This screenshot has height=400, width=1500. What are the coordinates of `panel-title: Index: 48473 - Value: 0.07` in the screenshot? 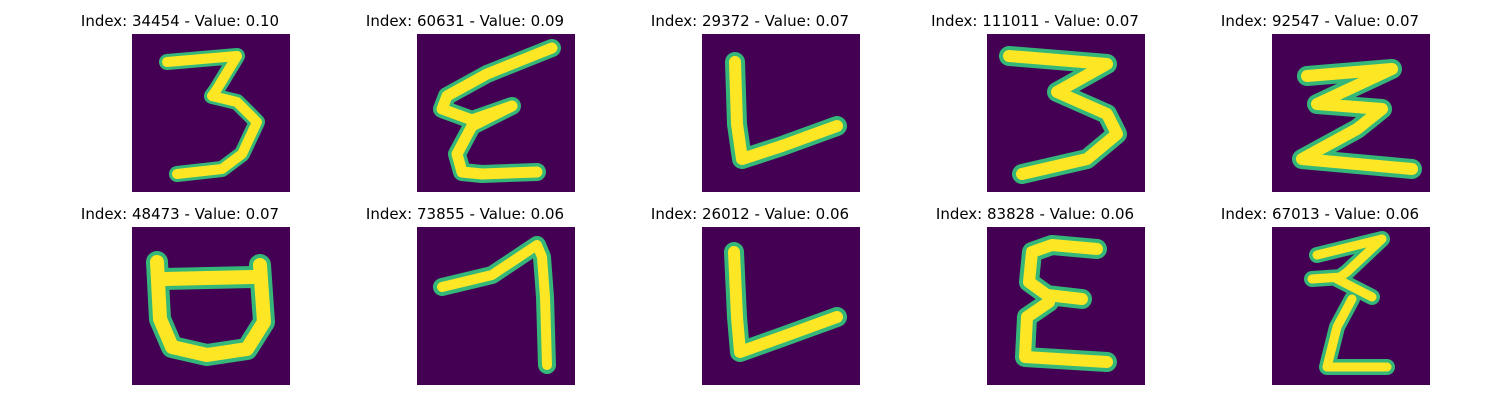 It's located at (180, 214).